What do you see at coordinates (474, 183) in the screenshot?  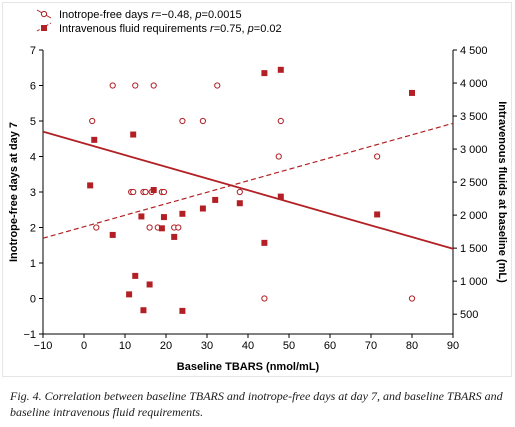 I see `y-right-tick-label: 2 500` at bounding box center [474, 183].